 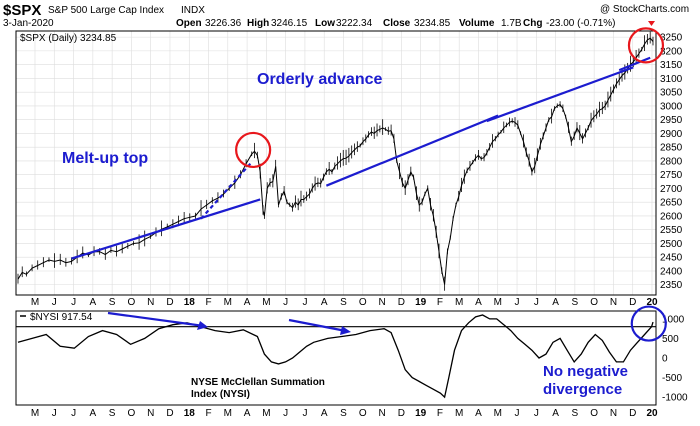 What do you see at coordinates (670, 339) in the screenshot?
I see `nysi-y-tick-label: 500` at bounding box center [670, 339].